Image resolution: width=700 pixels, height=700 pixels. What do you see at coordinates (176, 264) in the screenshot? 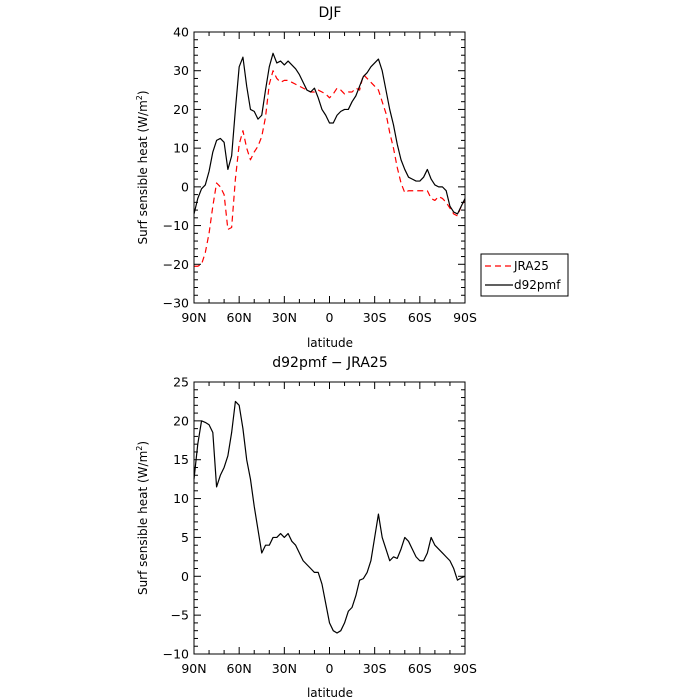
I see `y-tick-label: −20` at bounding box center [176, 264].